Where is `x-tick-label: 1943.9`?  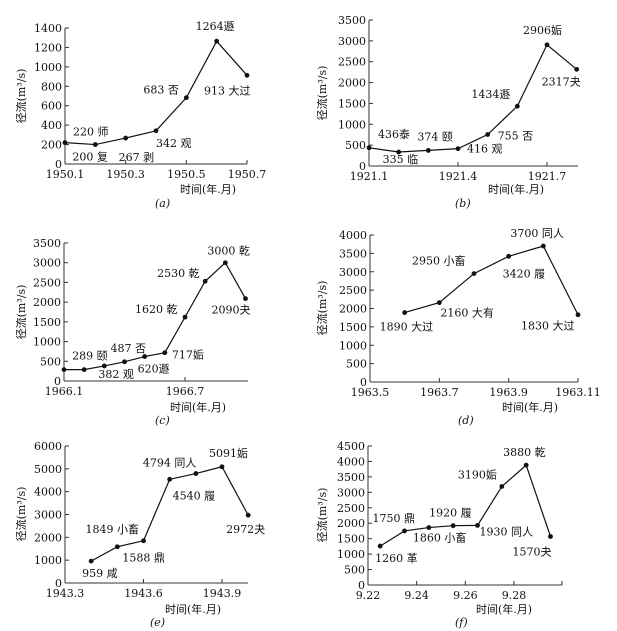 x-tick-label: 1943.9 is located at coordinates (222, 593).